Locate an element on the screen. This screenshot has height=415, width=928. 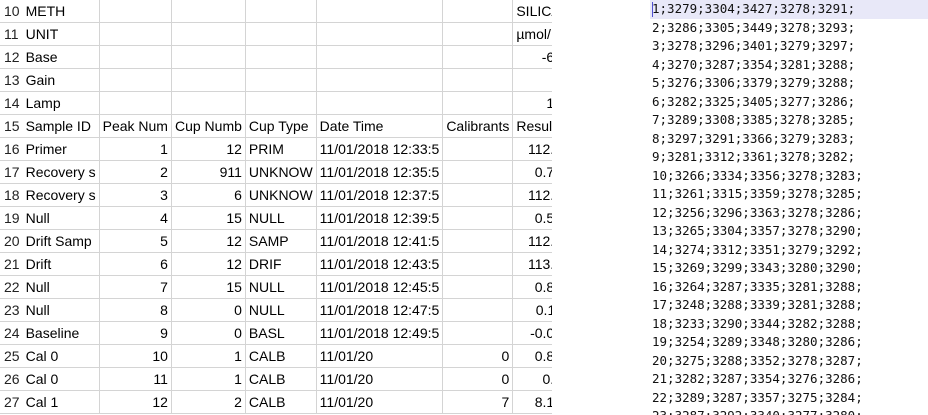
cell: Results 1 is located at coordinates (532, 126).